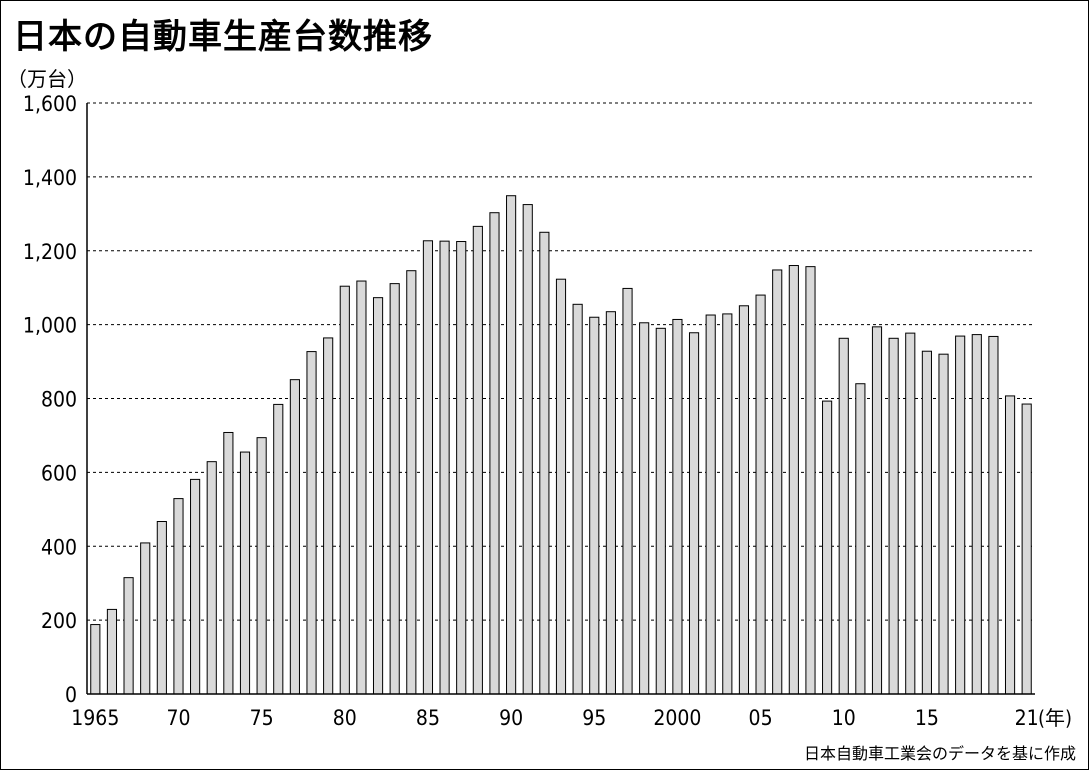  What do you see at coordinates (761, 718) in the screenshot?
I see `x-tick-label: 05` at bounding box center [761, 718].